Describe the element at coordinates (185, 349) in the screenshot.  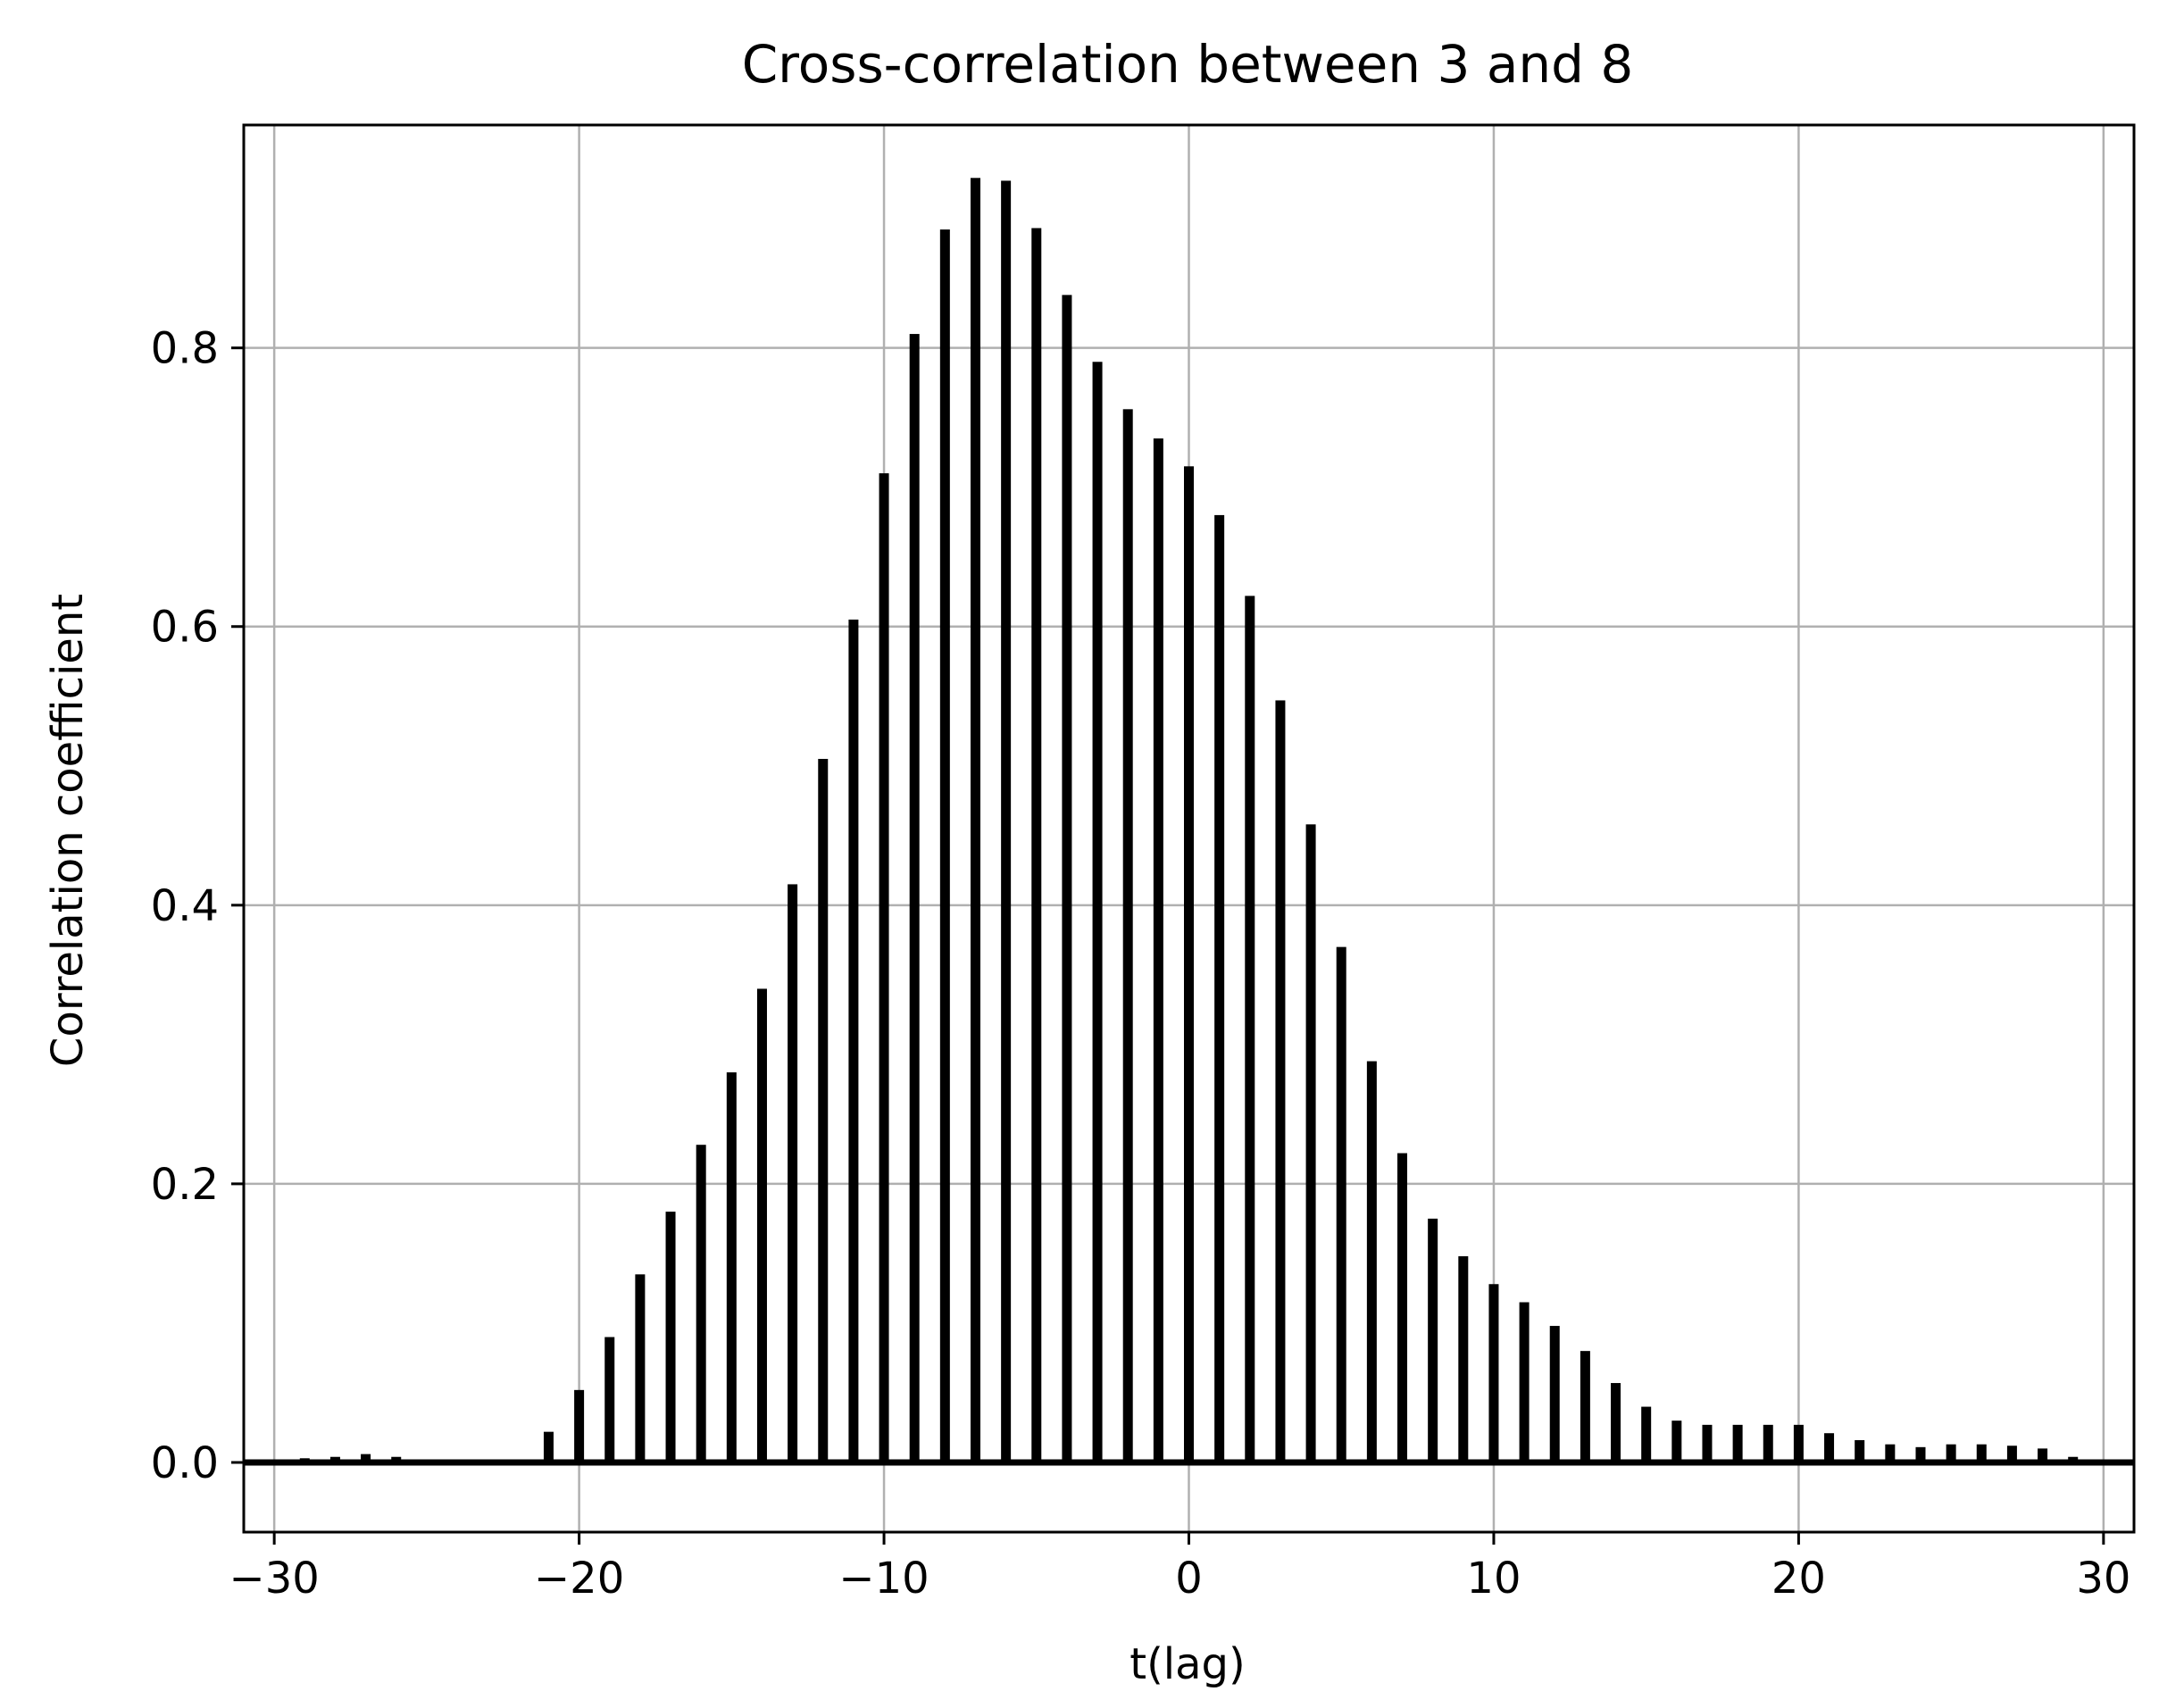
I see `y-tick-label: 0.8` at that location.